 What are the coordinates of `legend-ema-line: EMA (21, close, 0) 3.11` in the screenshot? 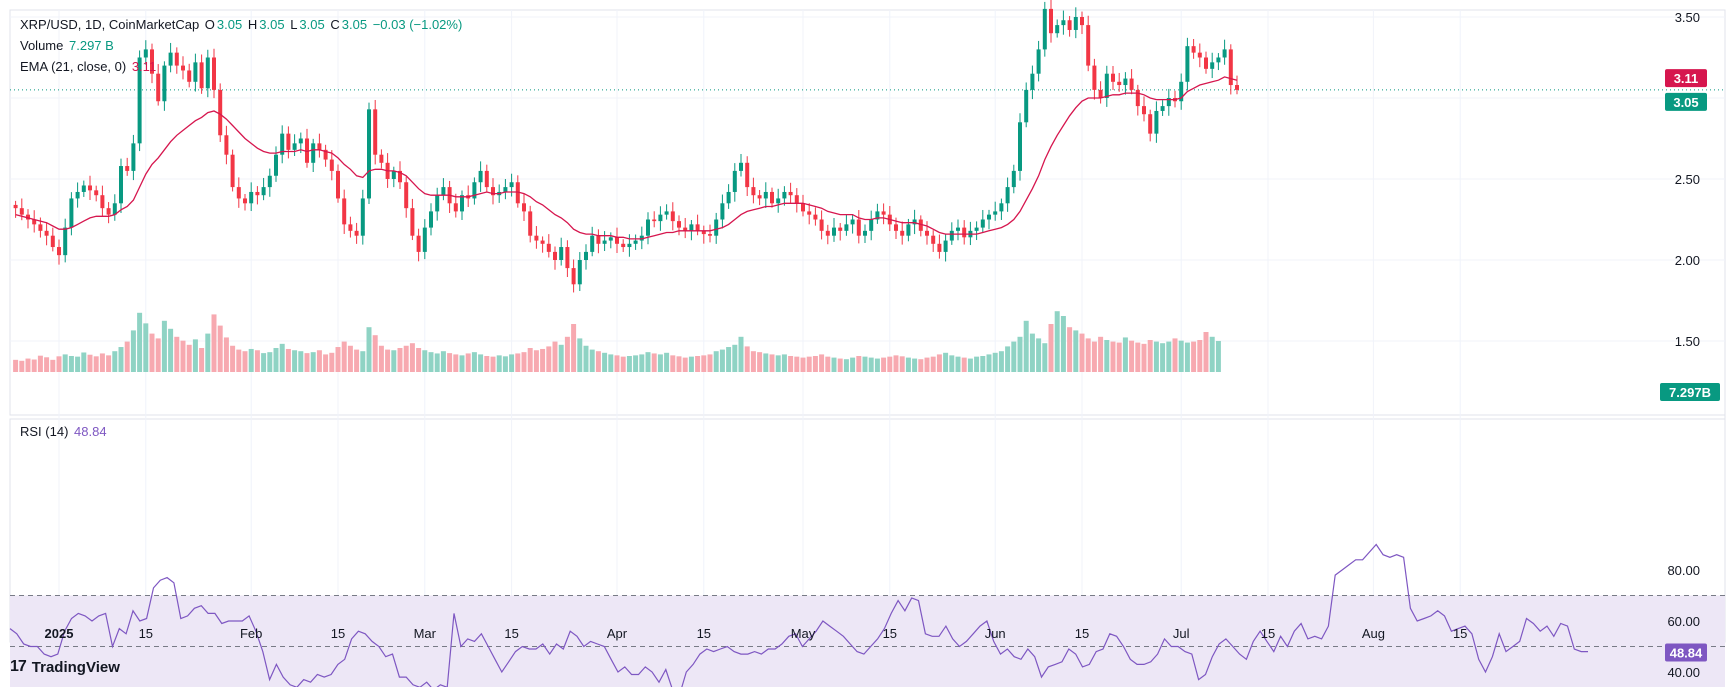 It's located at (89, 66).